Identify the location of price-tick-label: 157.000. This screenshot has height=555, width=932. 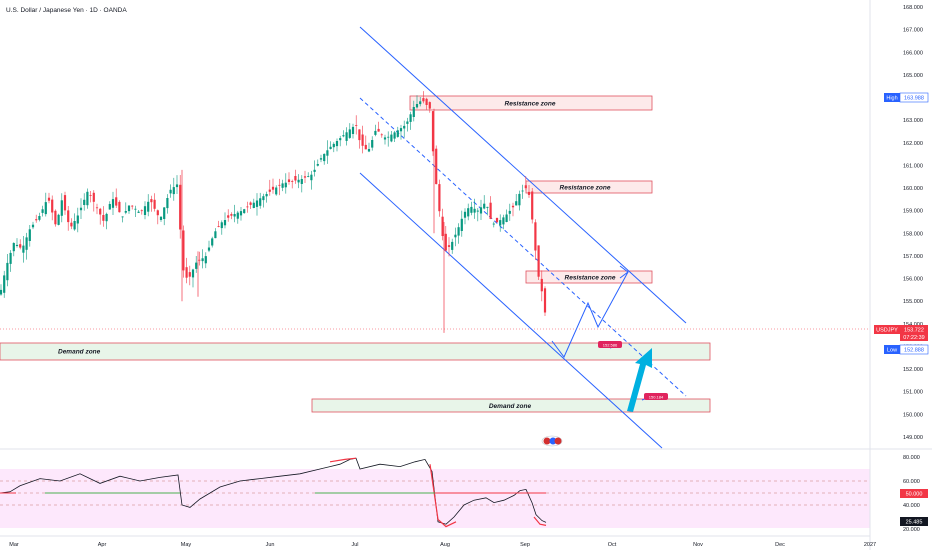
(913, 257).